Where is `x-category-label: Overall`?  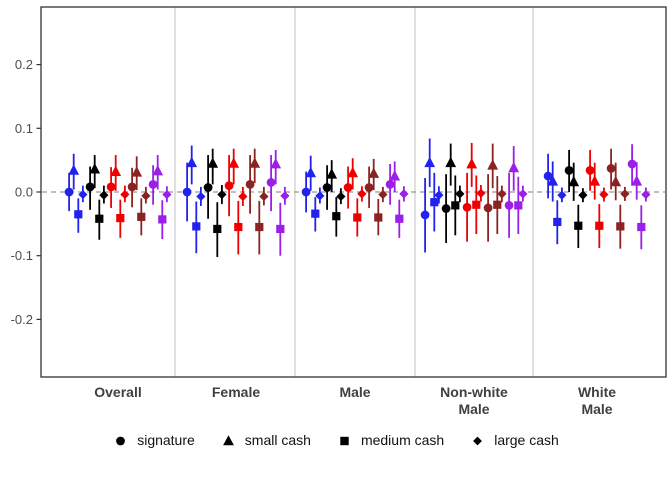
x-category-label: Overall is located at coordinates (117, 392).